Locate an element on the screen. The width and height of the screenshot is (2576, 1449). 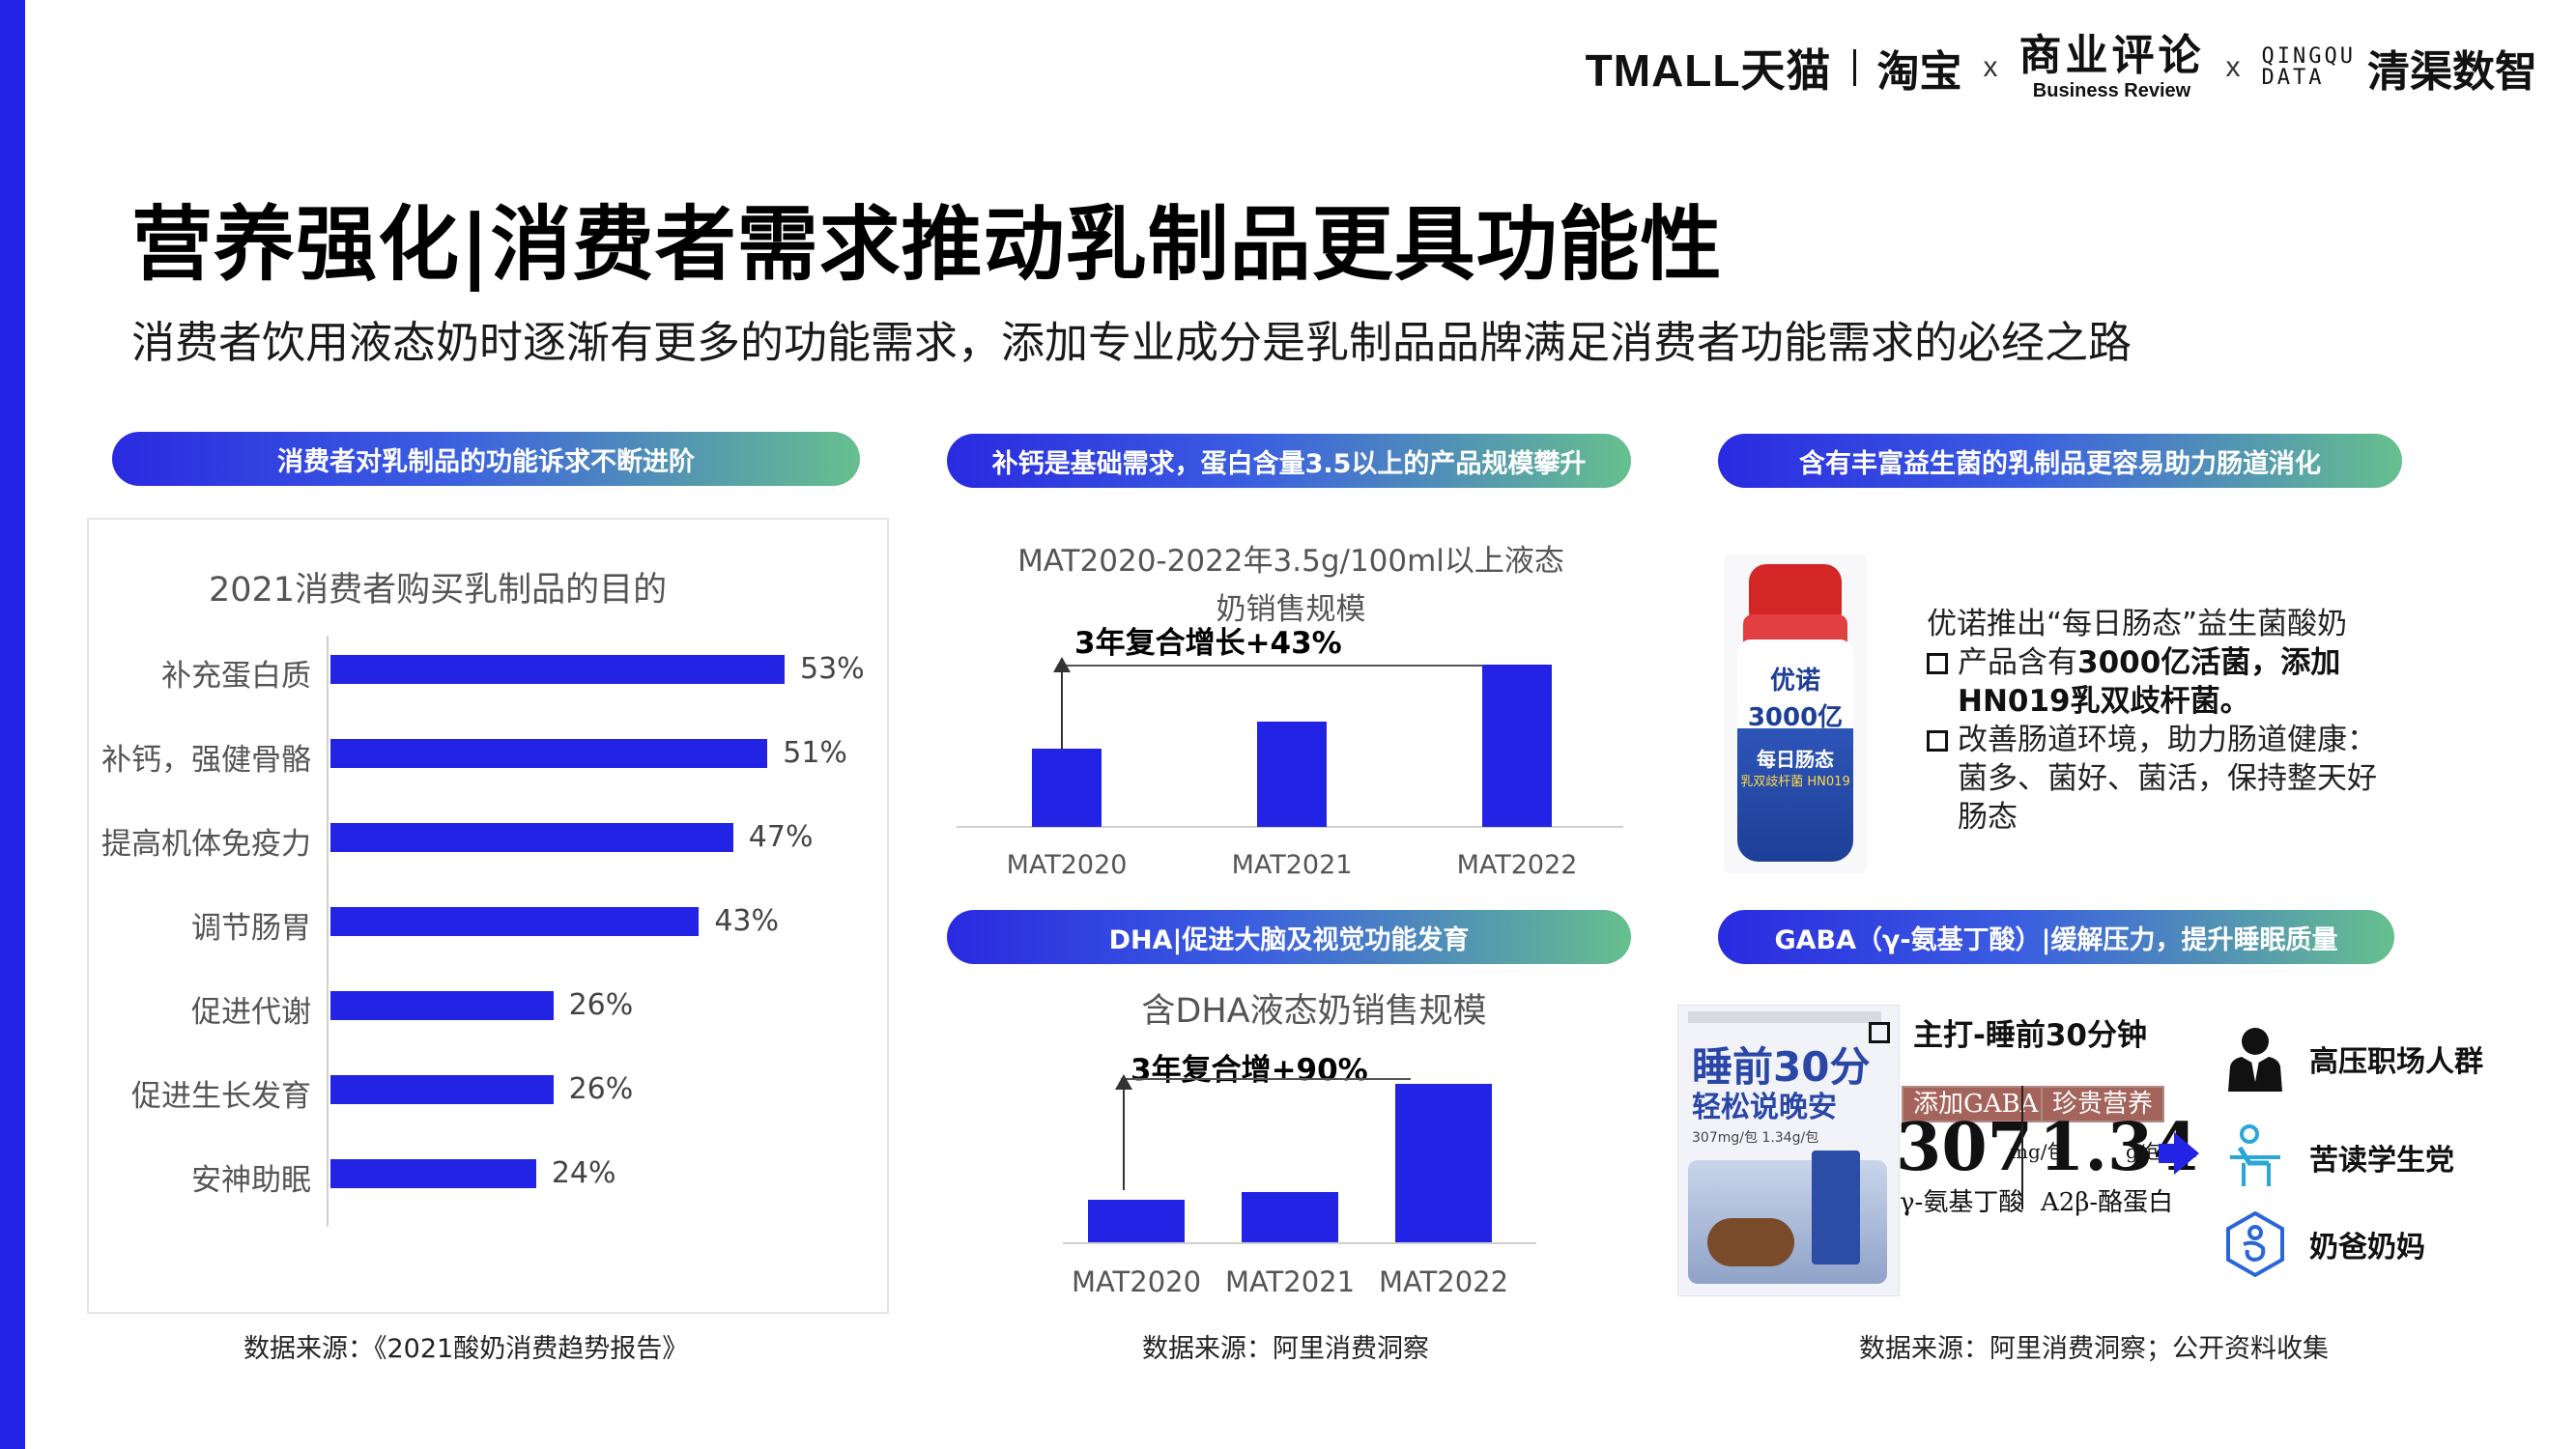
purpose-bar-row: 提高机体免疫力 47% is located at coordinates (488, 841).